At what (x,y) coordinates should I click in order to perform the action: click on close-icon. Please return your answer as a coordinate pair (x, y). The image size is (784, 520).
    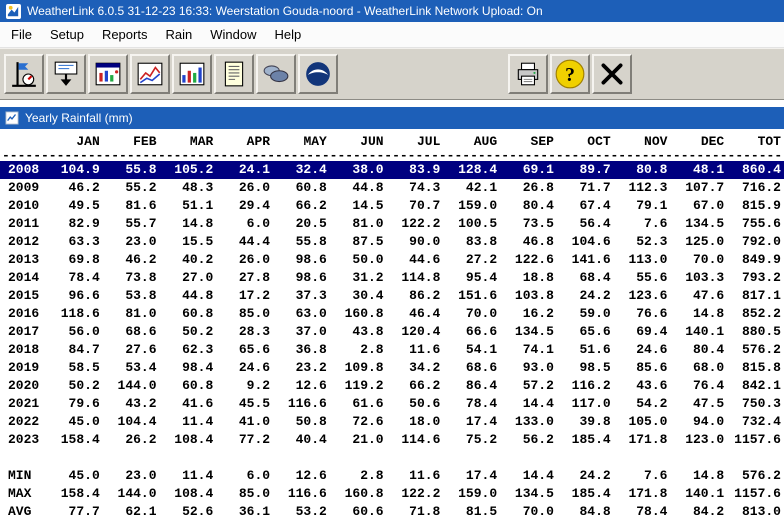
    Looking at the image, I should click on (612, 74).